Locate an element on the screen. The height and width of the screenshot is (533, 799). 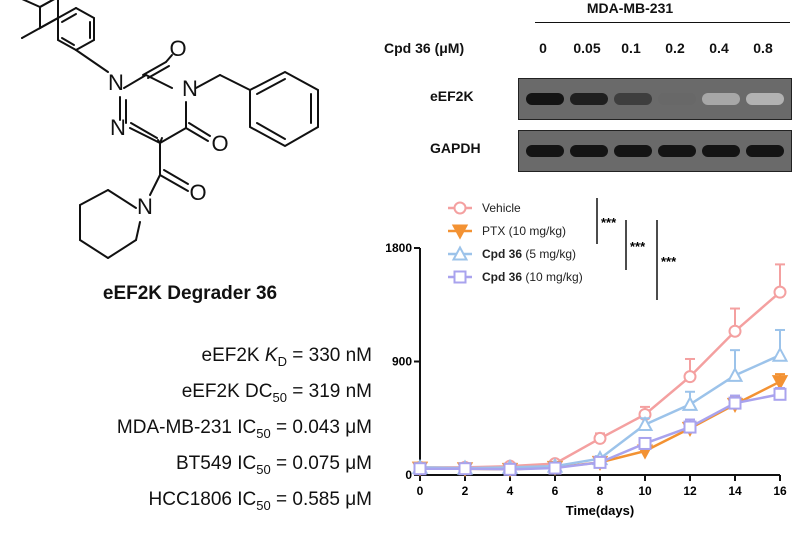
x-tick-label: 4 is located at coordinates (510, 491).